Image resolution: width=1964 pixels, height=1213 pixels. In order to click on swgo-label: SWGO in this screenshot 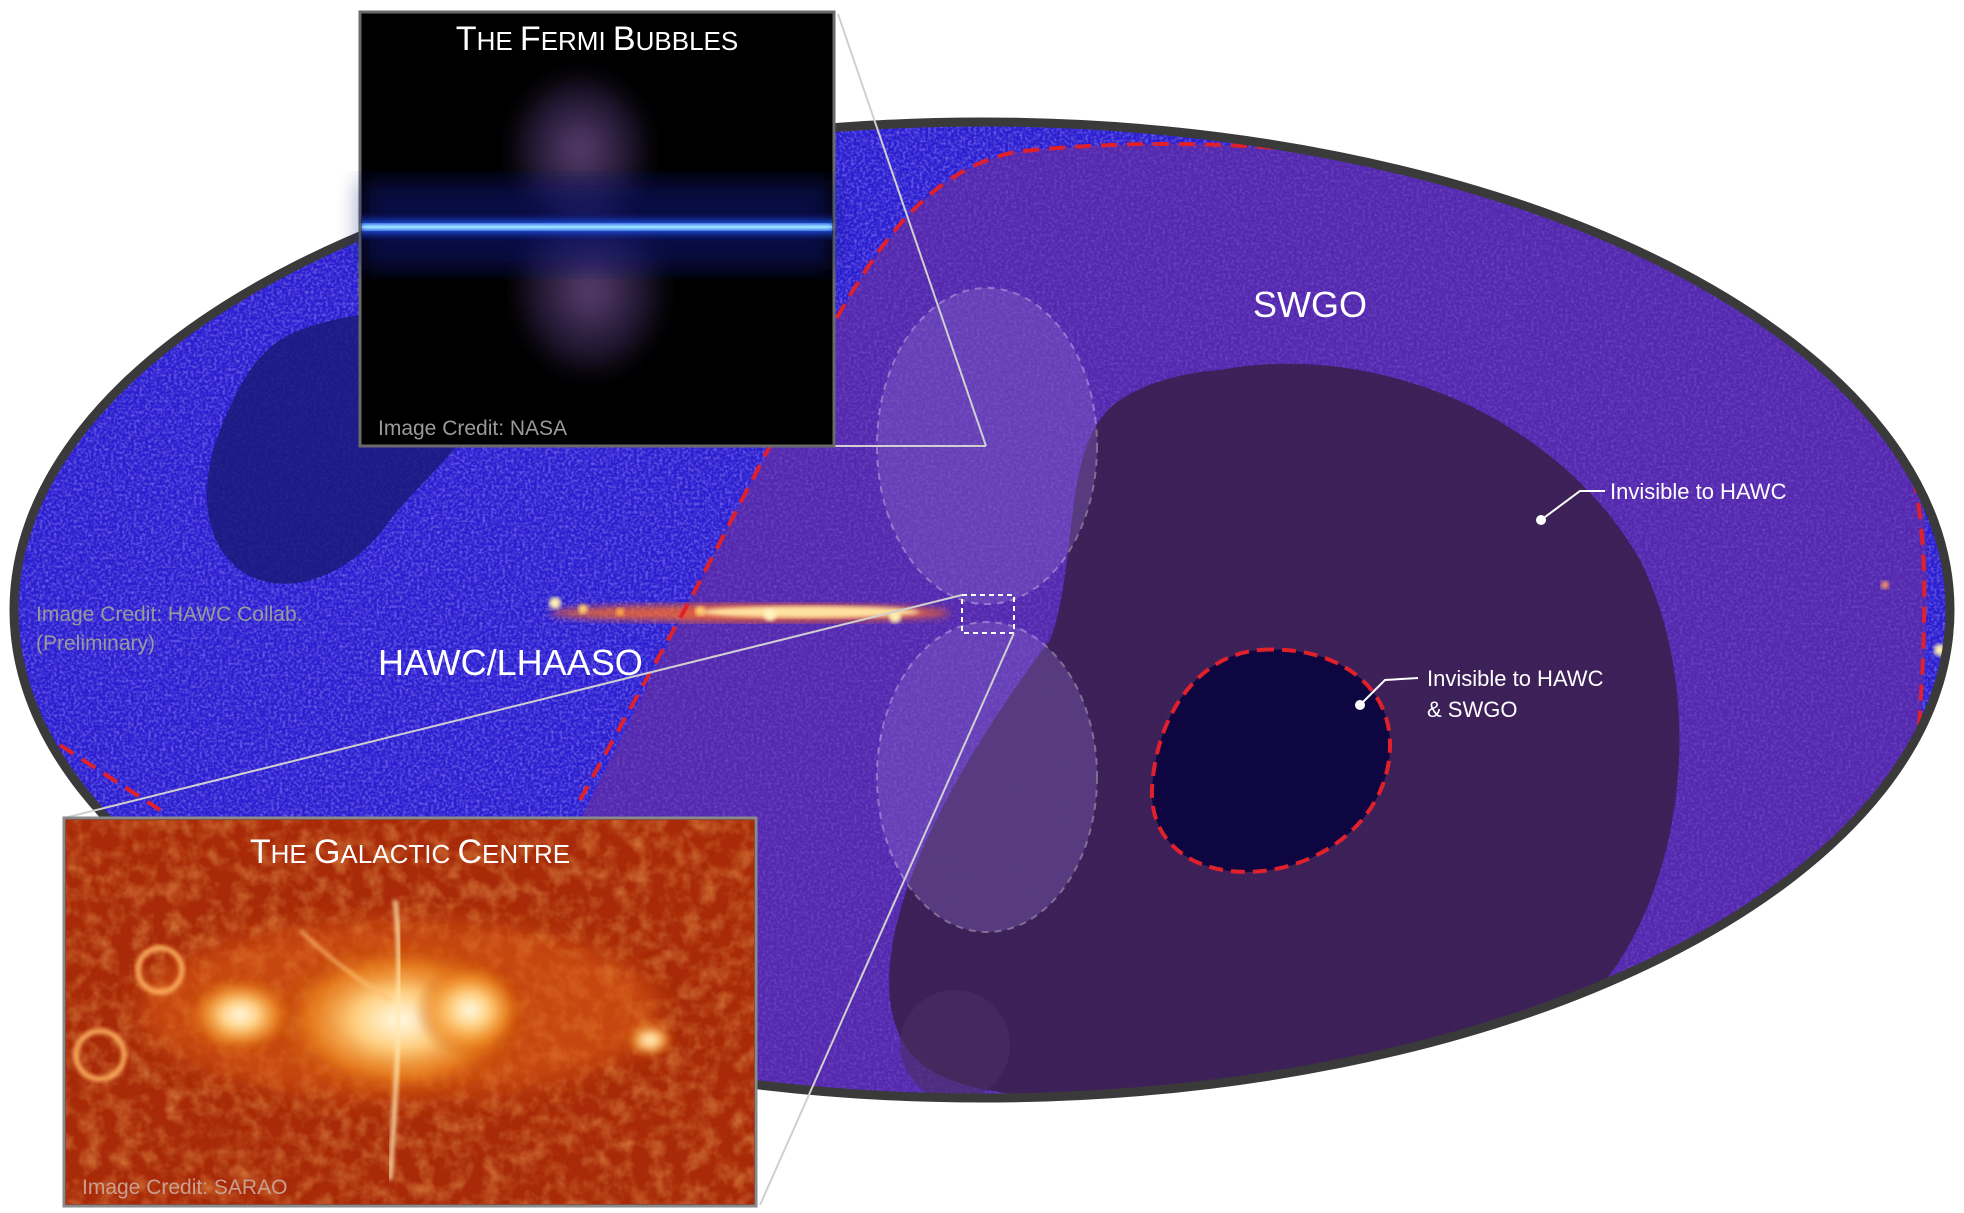, I will do `click(1310, 304)`.